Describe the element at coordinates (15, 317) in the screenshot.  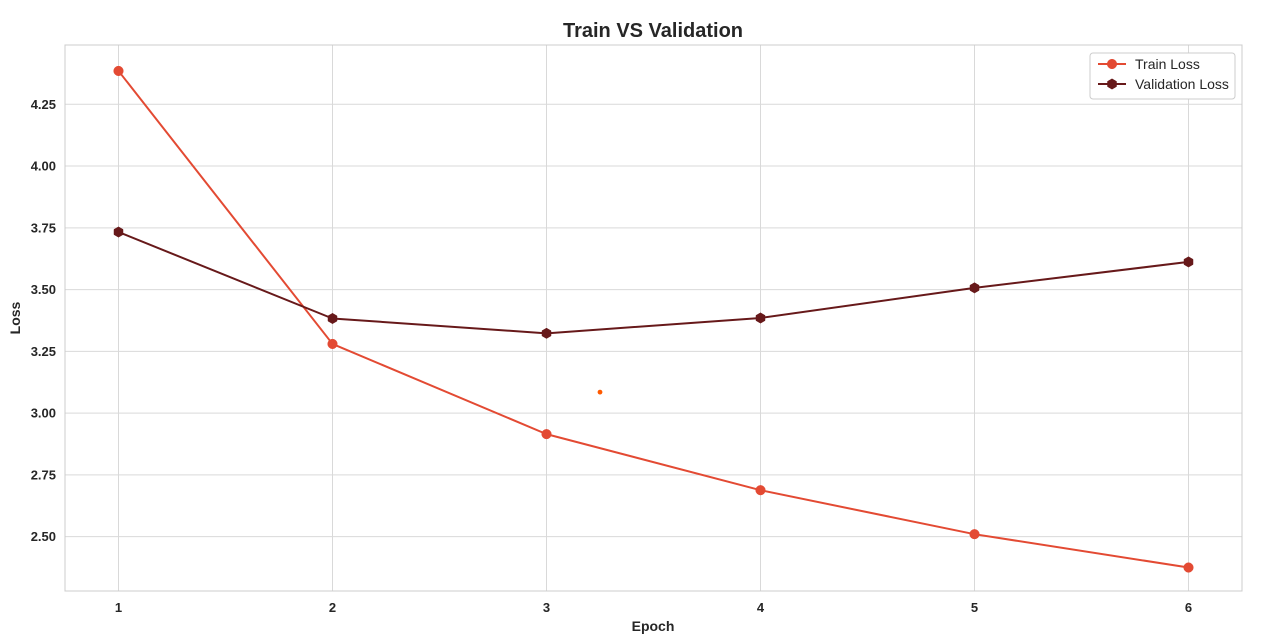
I see `y-axis-label: Loss` at that location.